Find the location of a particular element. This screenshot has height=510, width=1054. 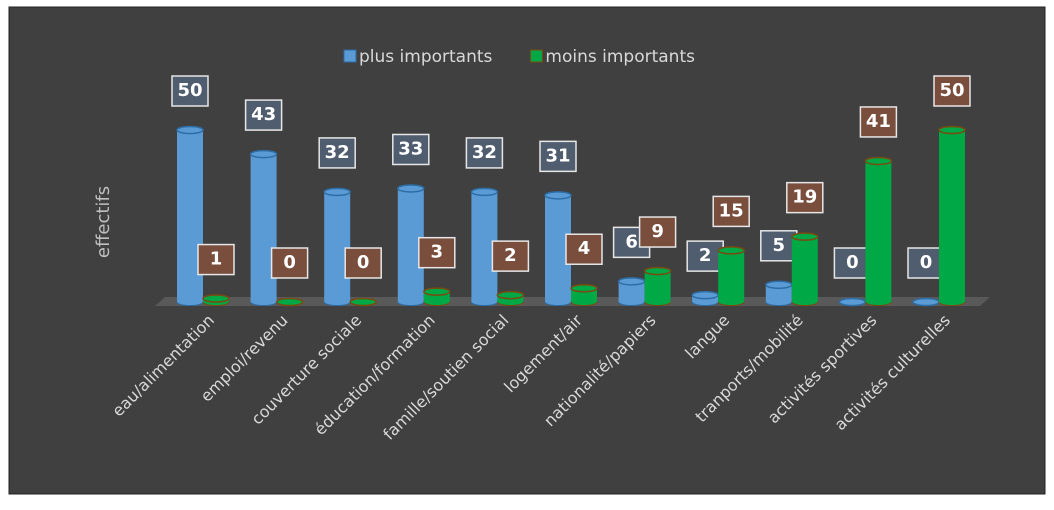

value-label: 4 is located at coordinates (584, 248).